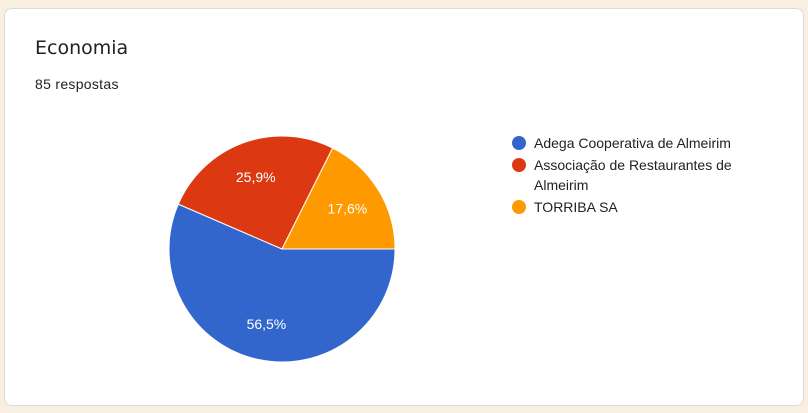 The image size is (808, 413). I want to click on legend-label: Associação de Restaurantes de Almeirim, so click(633, 175).